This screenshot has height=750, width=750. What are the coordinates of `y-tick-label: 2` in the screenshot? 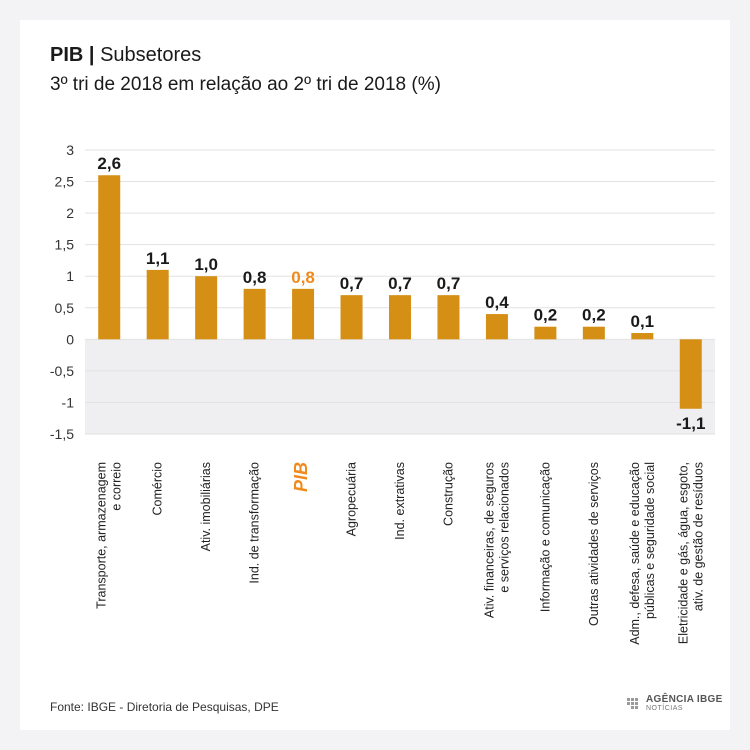 It's located at (70, 213).